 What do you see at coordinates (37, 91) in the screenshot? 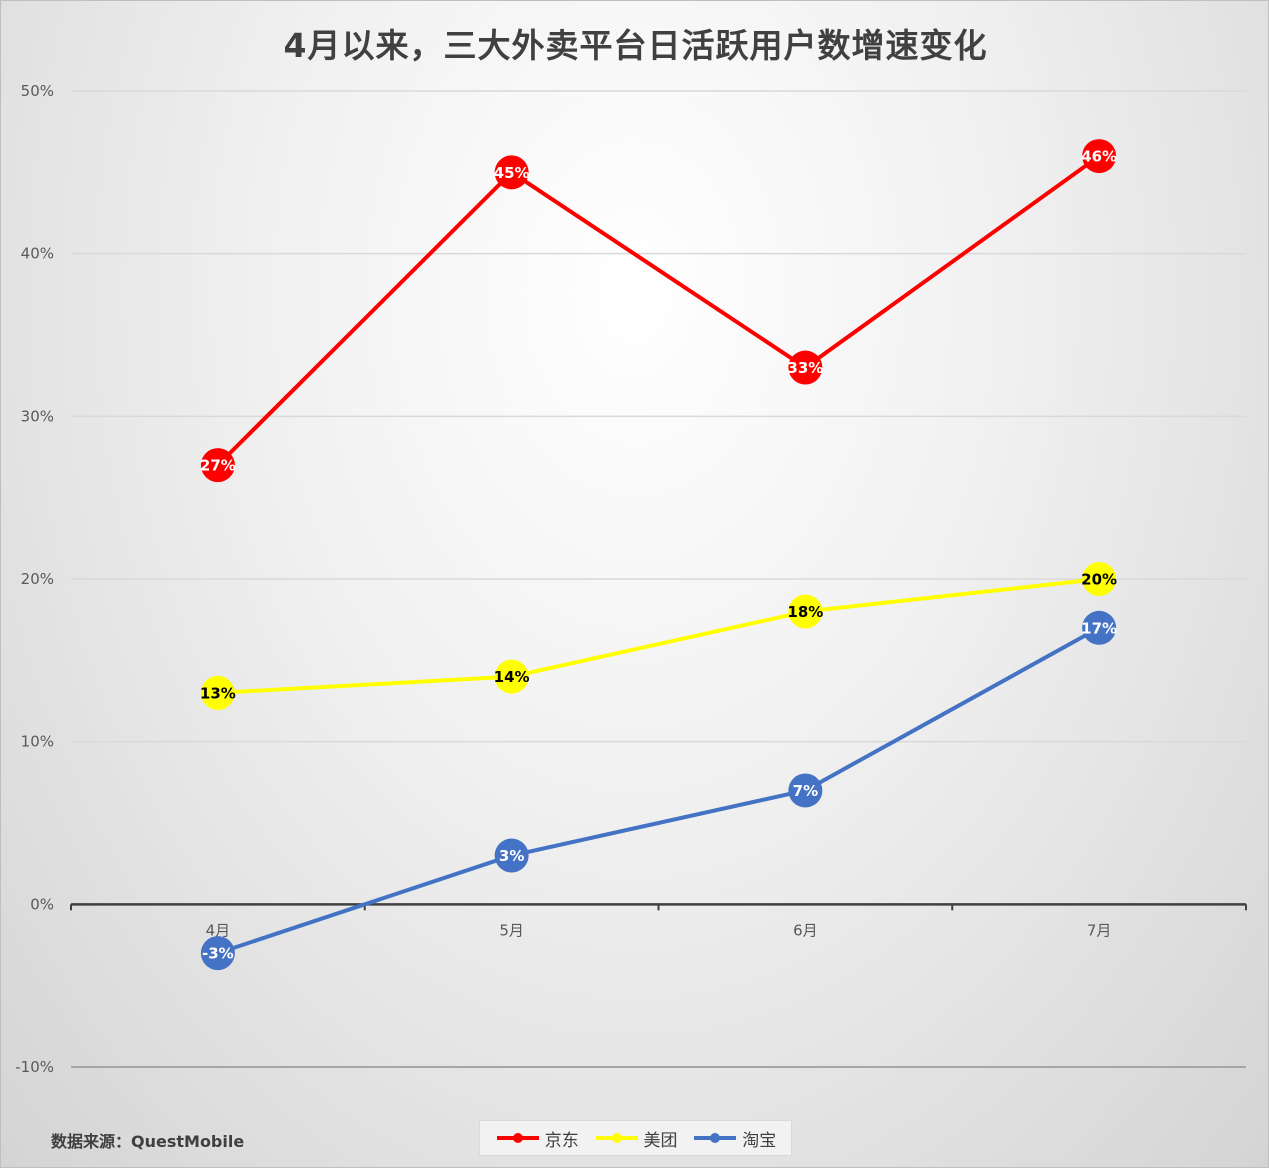
I see `y-tick-label: 50%` at bounding box center [37, 91].